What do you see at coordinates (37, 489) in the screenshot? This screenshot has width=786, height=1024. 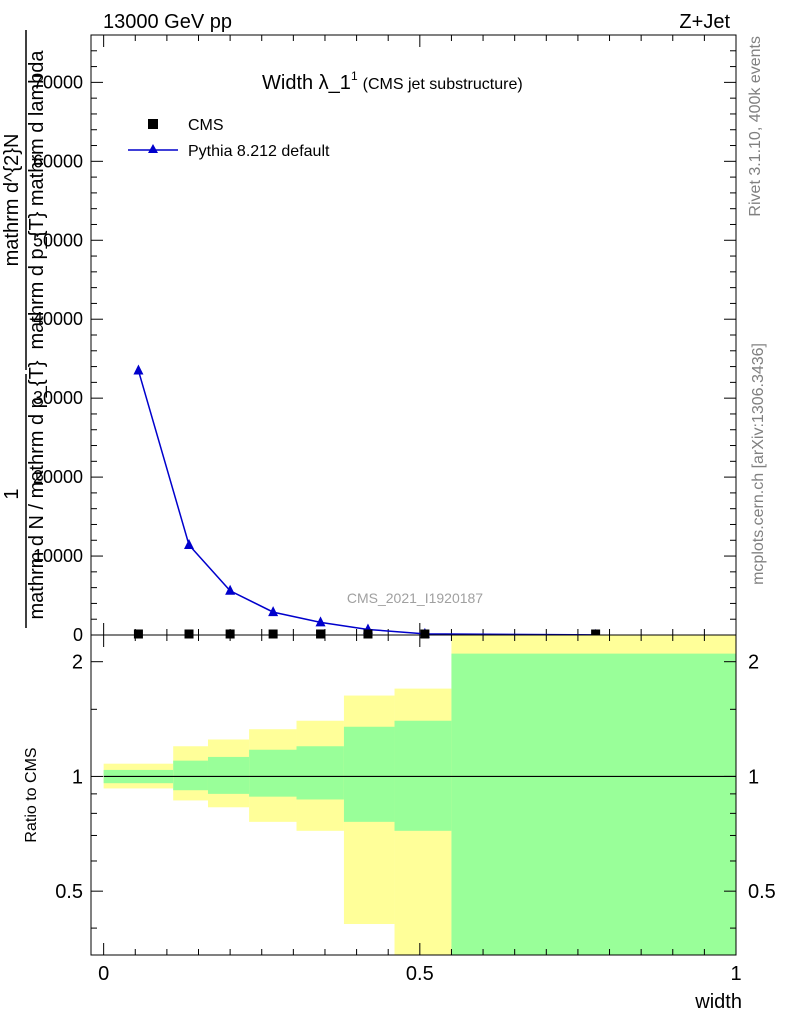 I see `main-ylabel-prefactor-den: mathrm d N / mathrm d p_{T}` at bounding box center [37, 489].